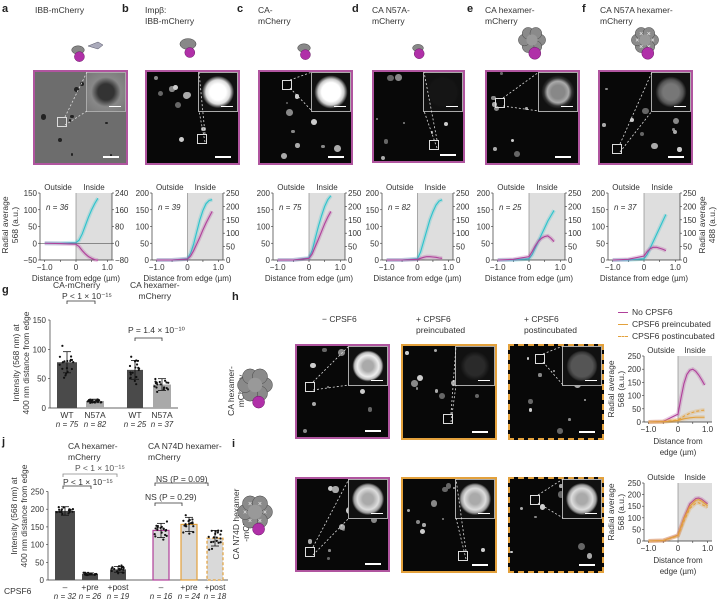  I want to click on bar, so click(95, 404).